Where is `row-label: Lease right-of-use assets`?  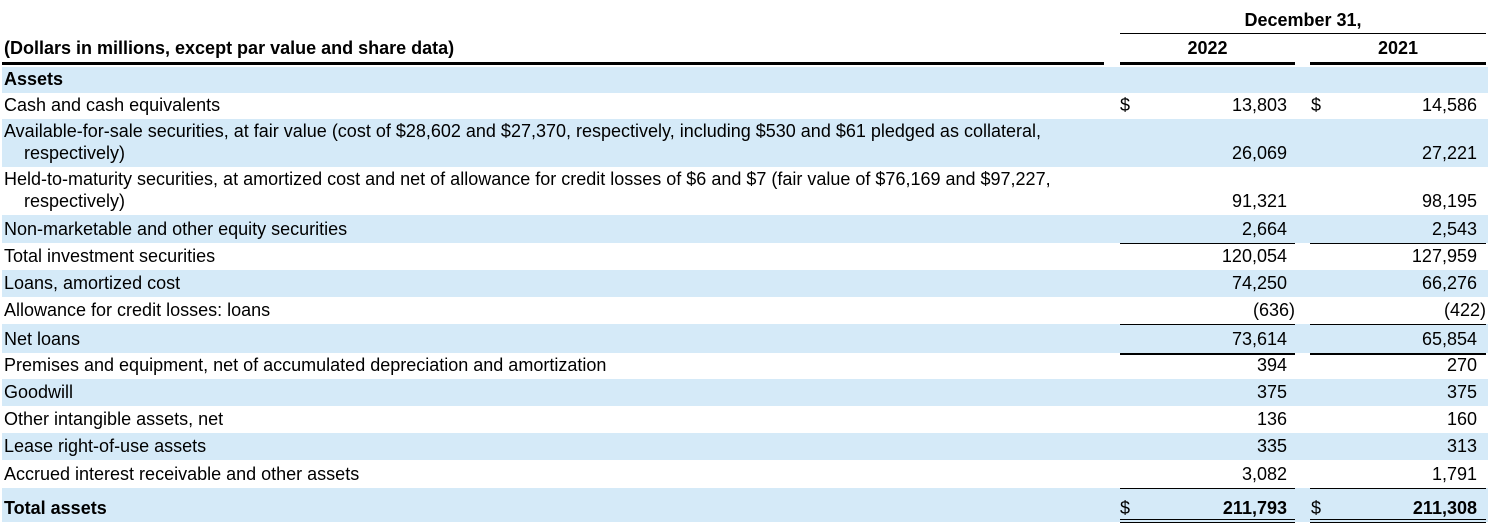
row-label: Lease right-of-use assets is located at coordinates (105, 446).